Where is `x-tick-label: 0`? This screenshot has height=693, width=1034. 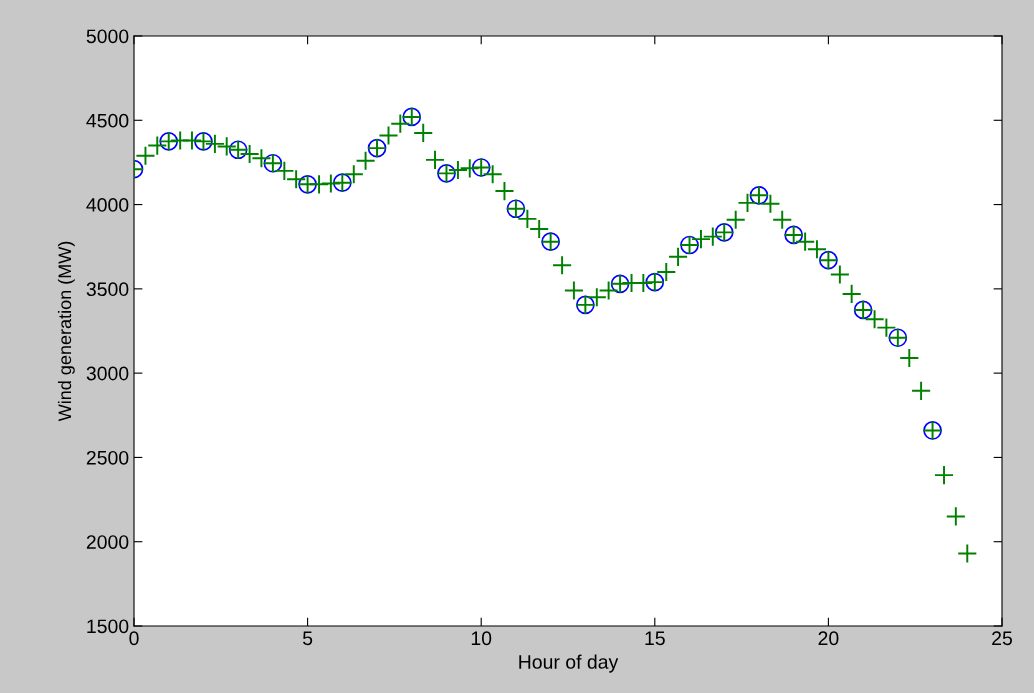
x-tick-label: 0 is located at coordinates (134, 638).